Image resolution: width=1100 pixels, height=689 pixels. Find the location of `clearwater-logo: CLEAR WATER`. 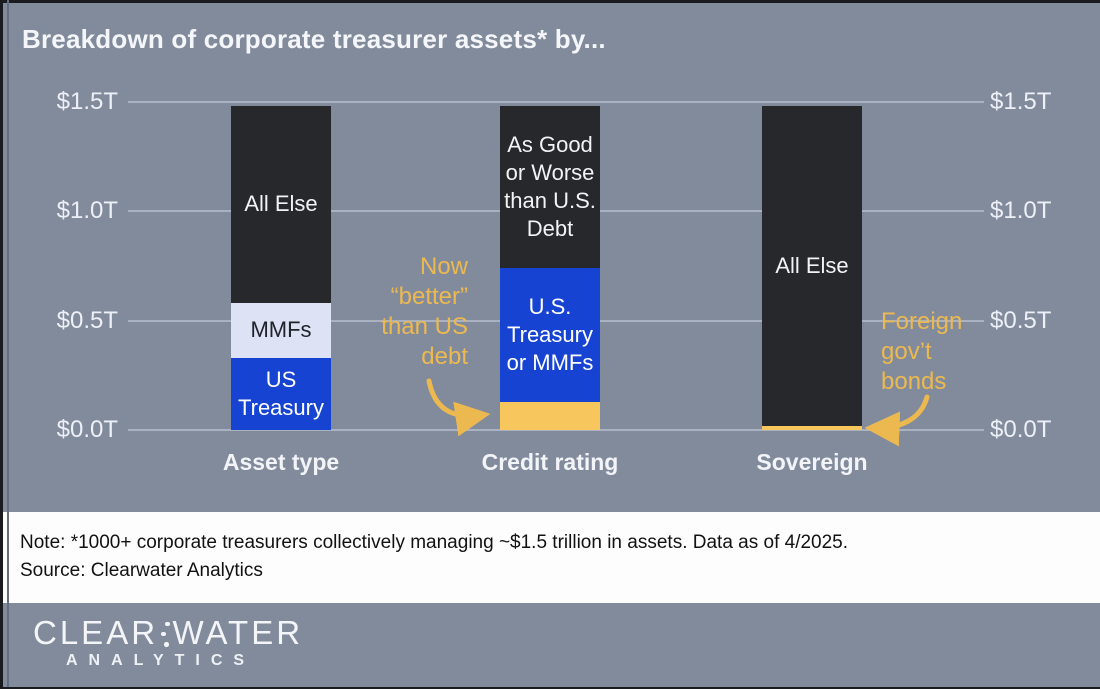

clearwater-logo: CLEAR WATER is located at coordinates (168, 633).